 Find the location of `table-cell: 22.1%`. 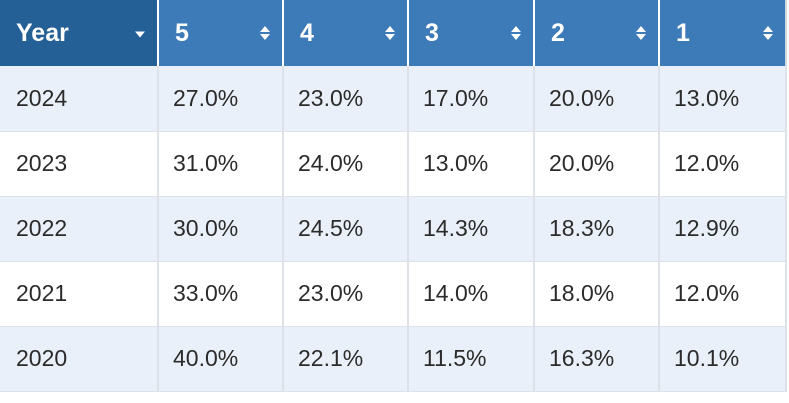

table-cell: 22.1% is located at coordinates (346, 359).